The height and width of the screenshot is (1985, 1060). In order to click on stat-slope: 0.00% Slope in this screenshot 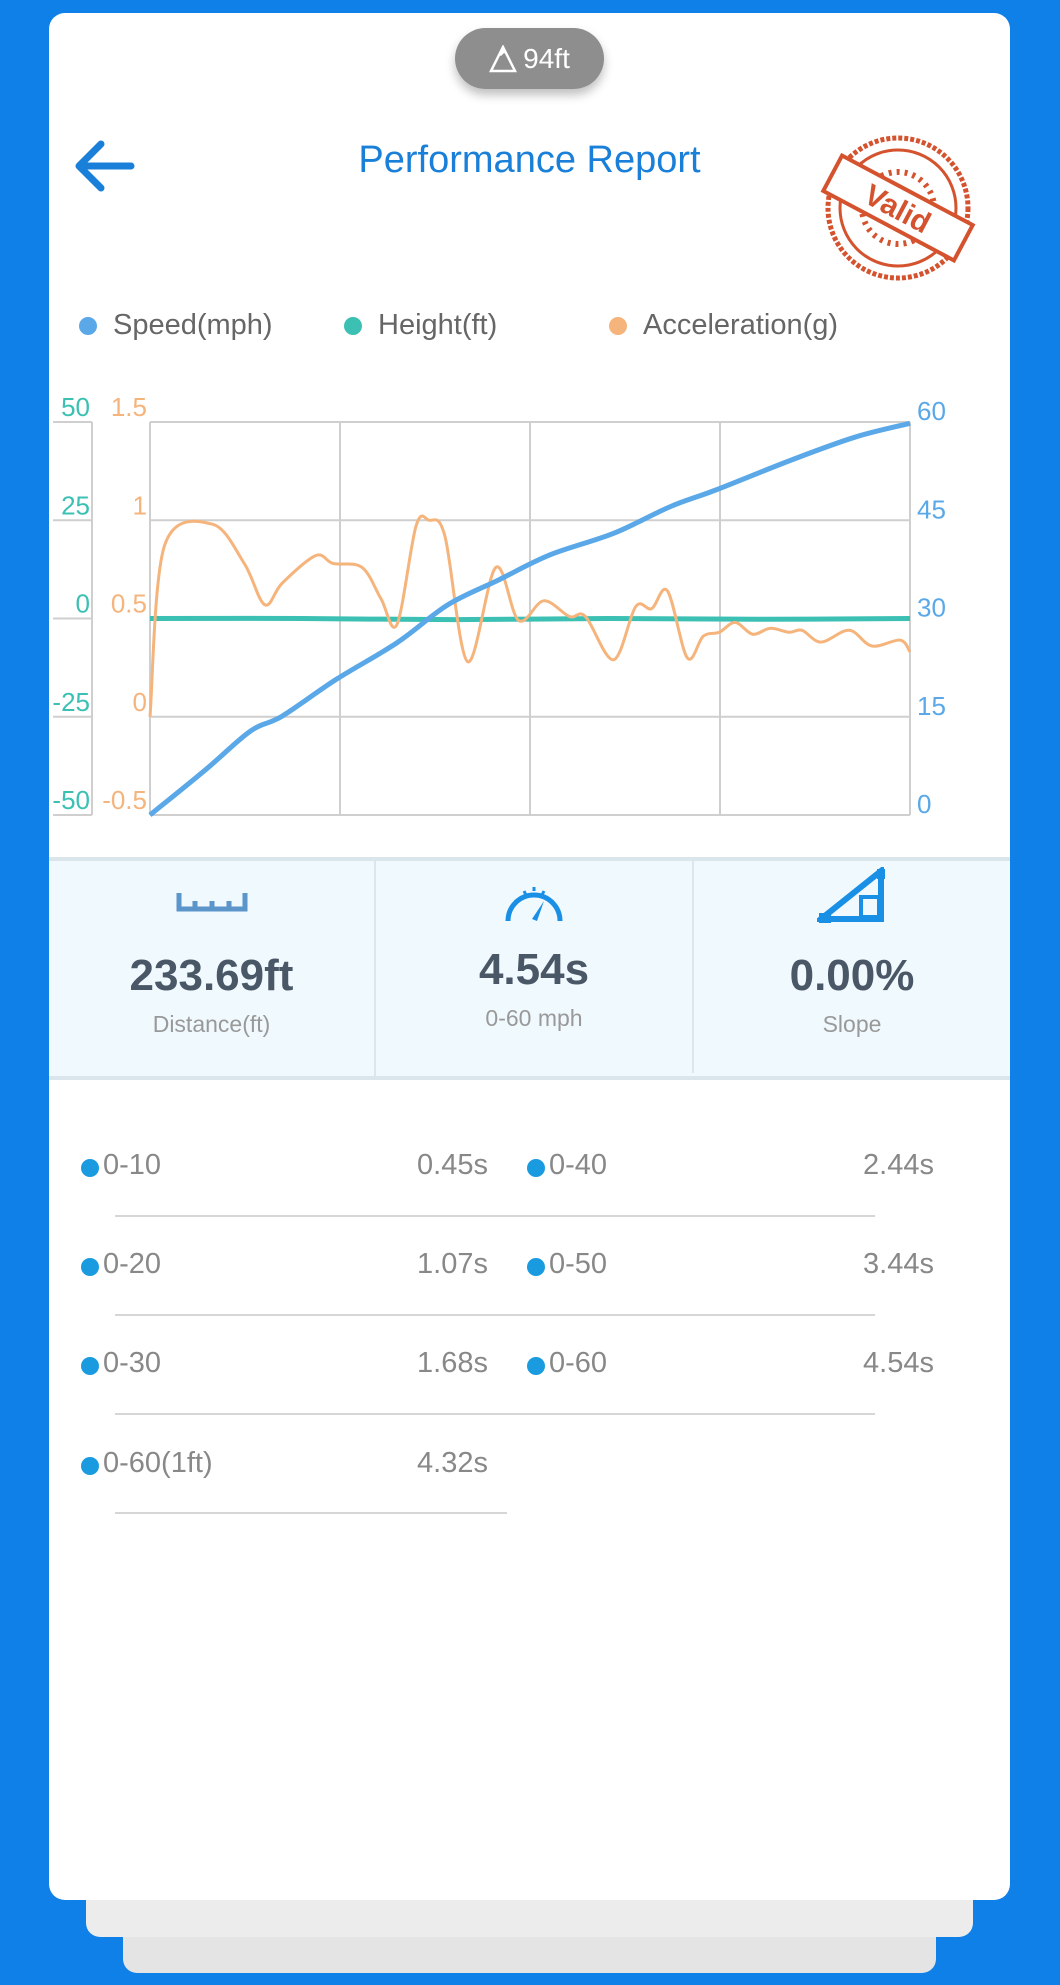, I will do `click(852, 968)`.